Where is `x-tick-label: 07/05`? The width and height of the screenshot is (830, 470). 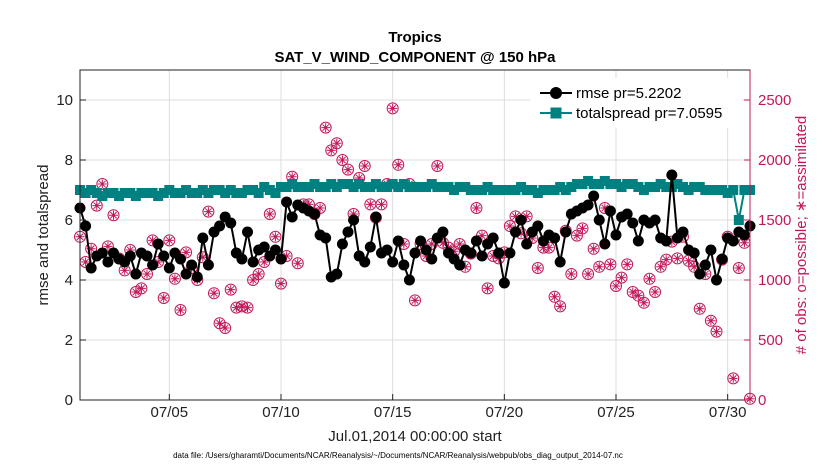
x-tick-label: 07/05 is located at coordinates (170, 412).